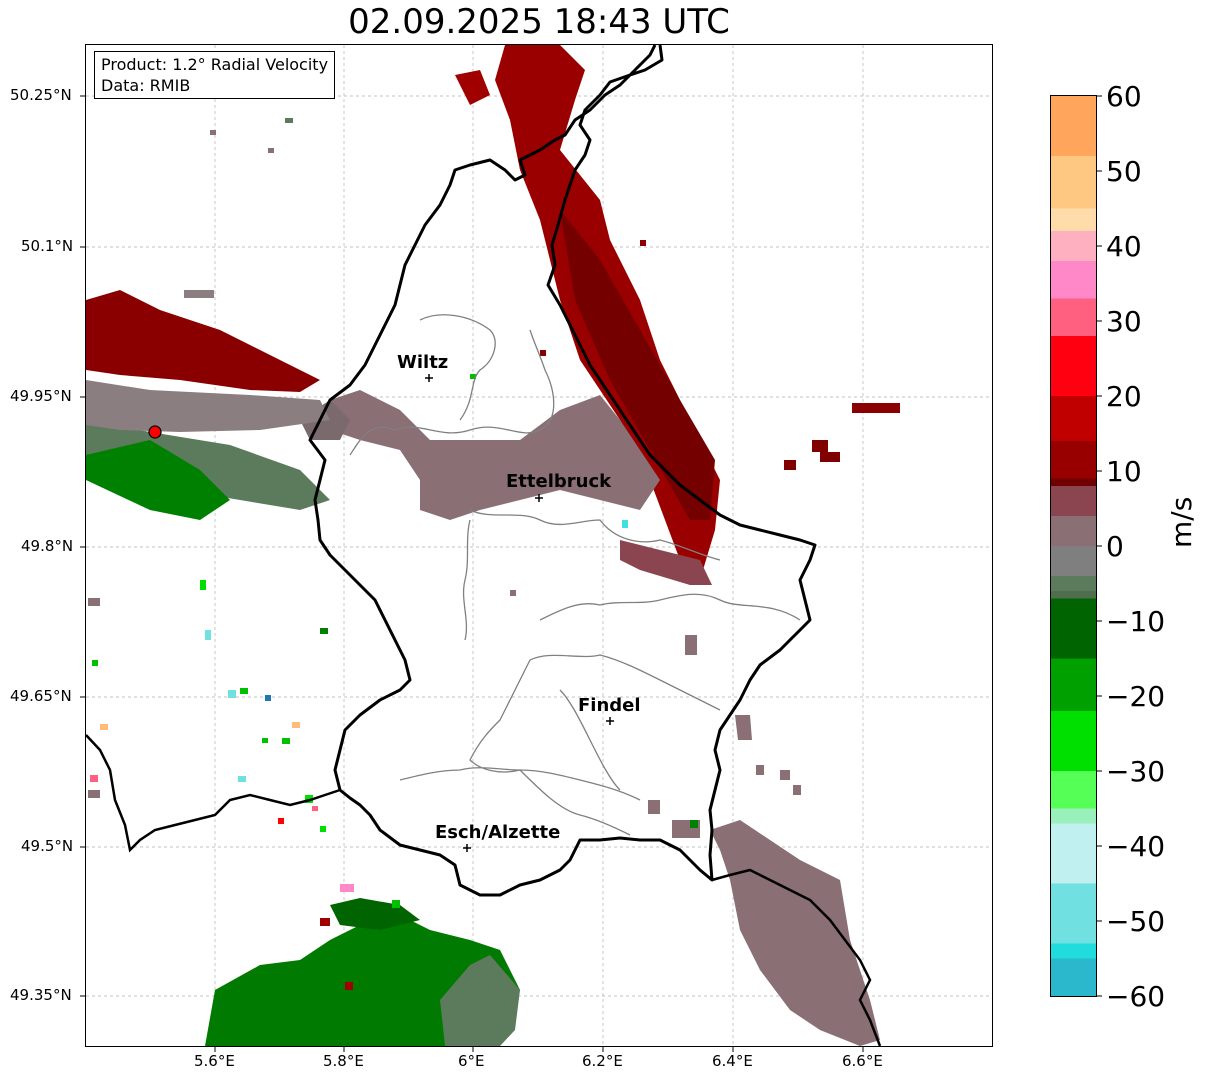 The height and width of the screenshot is (1081, 1207). Describe the element at coordinates (158, 480) in the screenshot. I see `echo-radar-site-green` at that location.